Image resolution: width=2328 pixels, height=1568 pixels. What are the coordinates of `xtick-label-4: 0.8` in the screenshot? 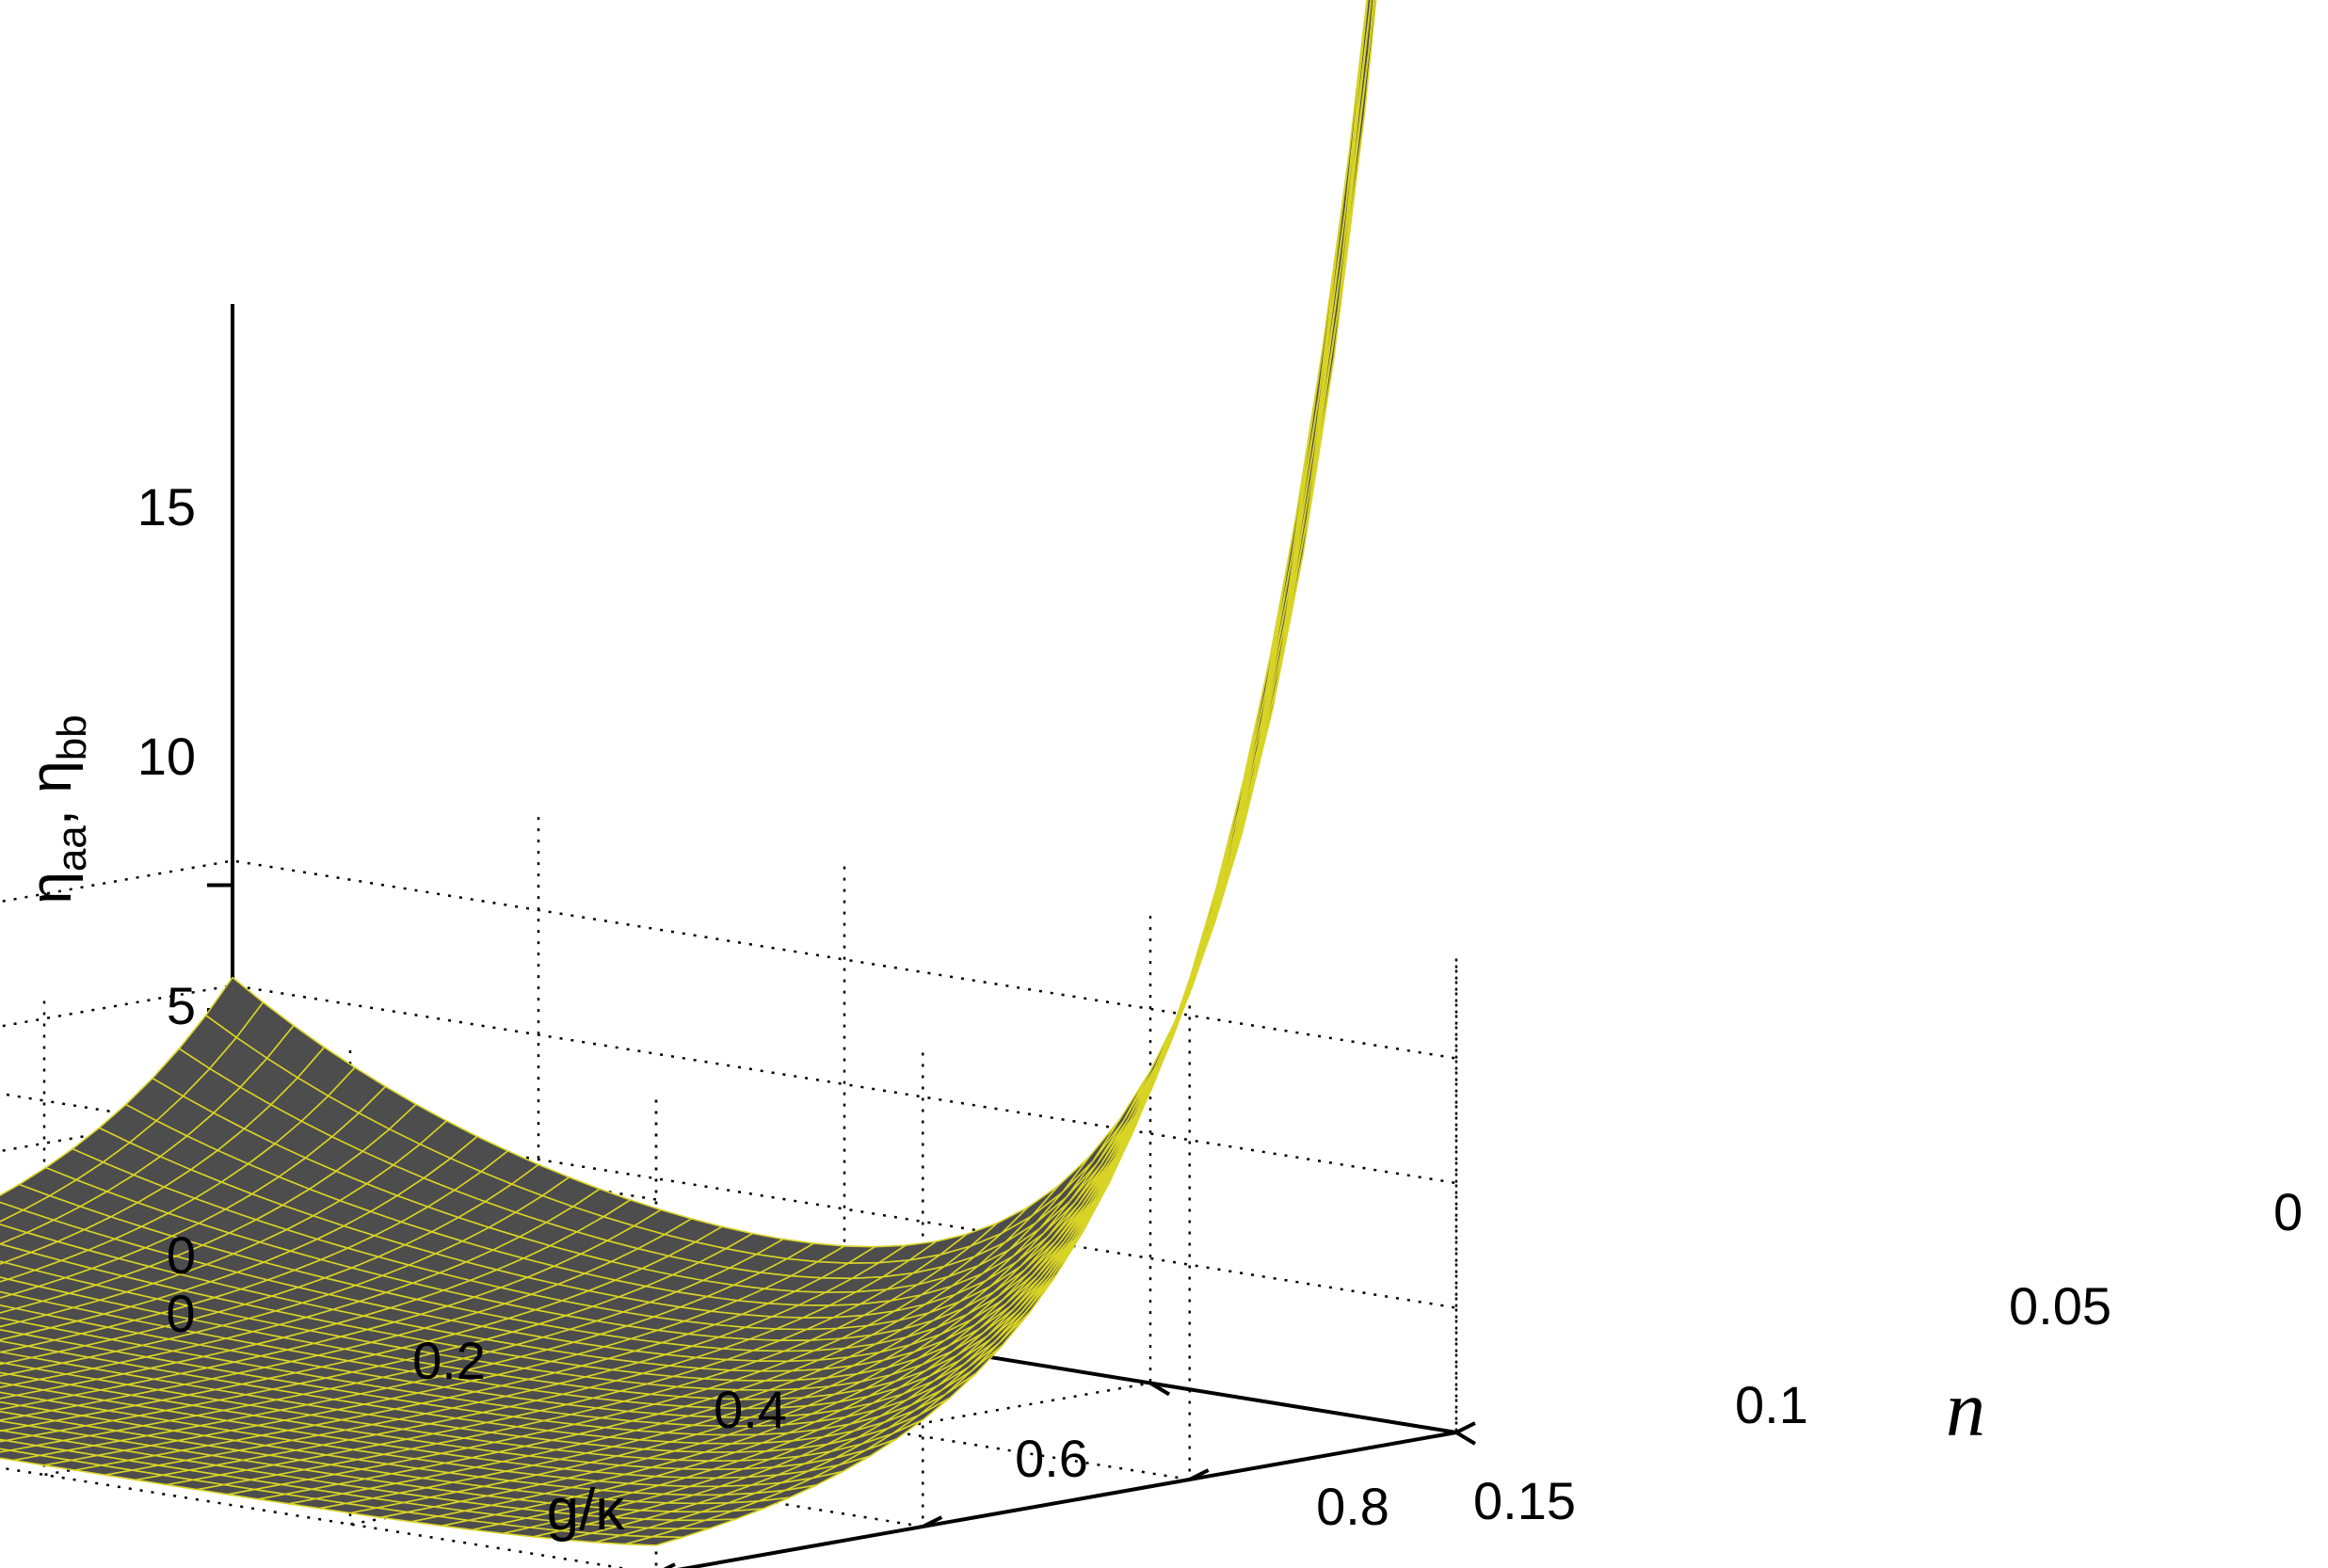 It's located at (1352, 1506).